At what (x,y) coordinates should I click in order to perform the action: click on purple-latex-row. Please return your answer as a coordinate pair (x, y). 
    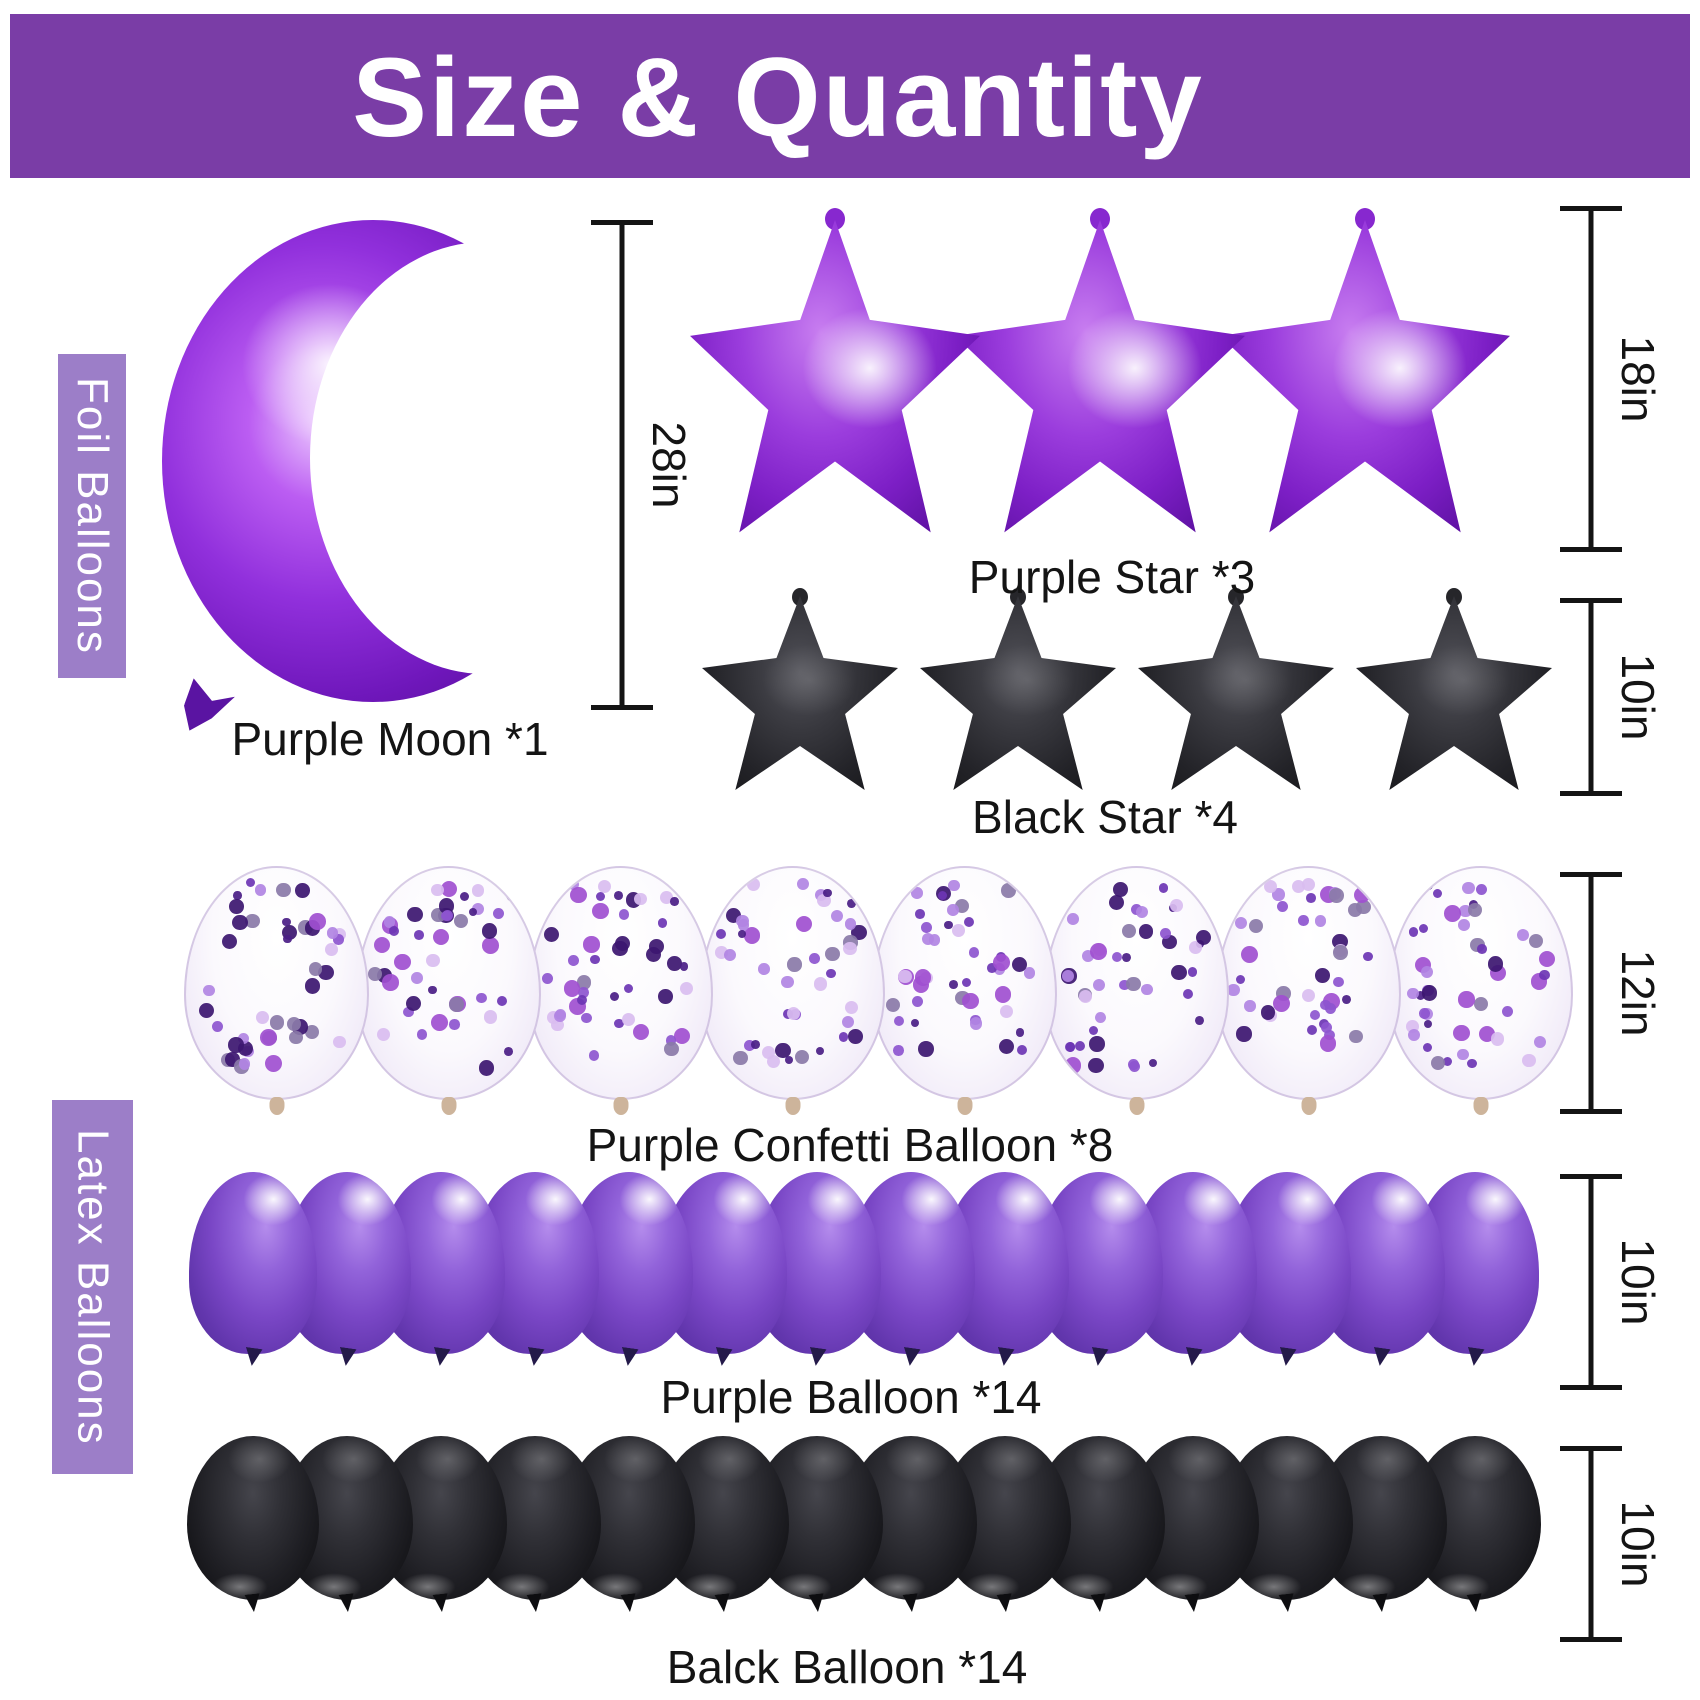
    Looking at the image, I should click on (864, 1272).